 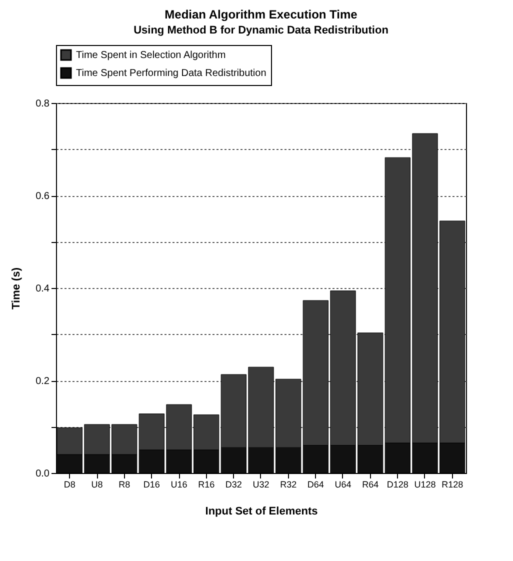 I want to click on x-tick-label: D64, so click(x=315, y=485).